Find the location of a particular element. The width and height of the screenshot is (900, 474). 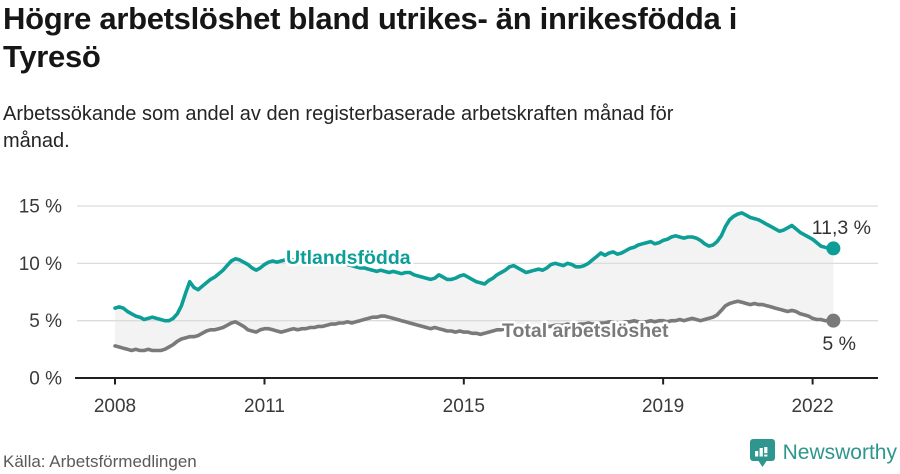

newsworthy-wordmark: Newsworthy is located at coordinates (839, 452).